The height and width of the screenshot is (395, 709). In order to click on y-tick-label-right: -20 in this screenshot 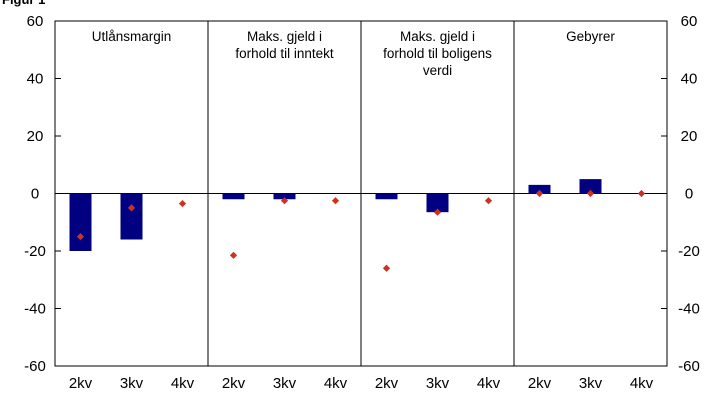, I will do `click(689, 251)`.